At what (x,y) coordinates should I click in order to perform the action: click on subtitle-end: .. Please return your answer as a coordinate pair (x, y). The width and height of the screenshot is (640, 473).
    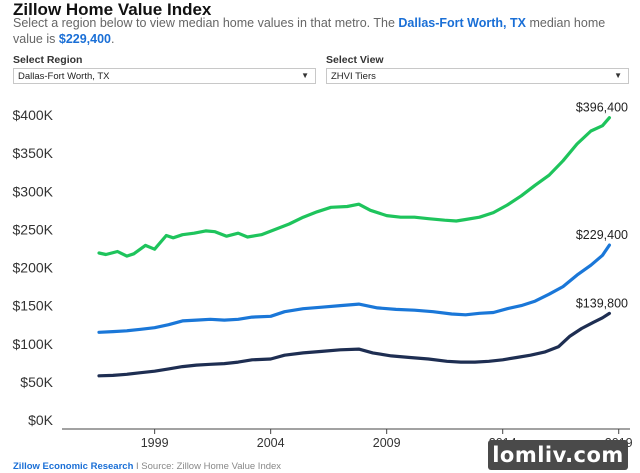
    Looking at the image, I should click on (113, 39).